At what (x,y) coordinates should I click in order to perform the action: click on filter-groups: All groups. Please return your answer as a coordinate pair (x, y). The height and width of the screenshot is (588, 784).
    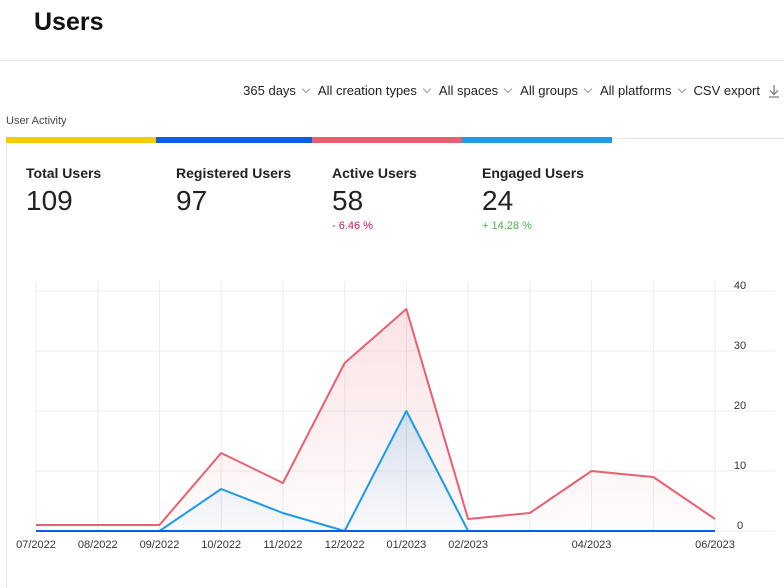
    Looking at the image, I should click on (556, 90).